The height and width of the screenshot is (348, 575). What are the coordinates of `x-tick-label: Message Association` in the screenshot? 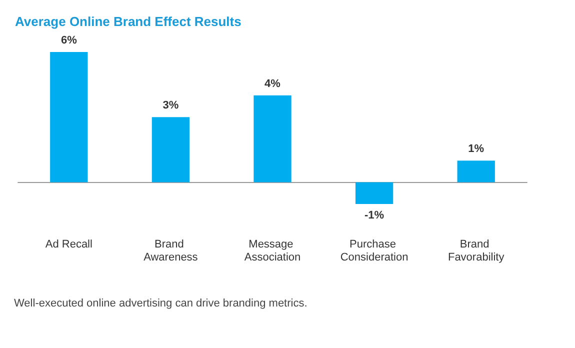 It's located at (272, 251).